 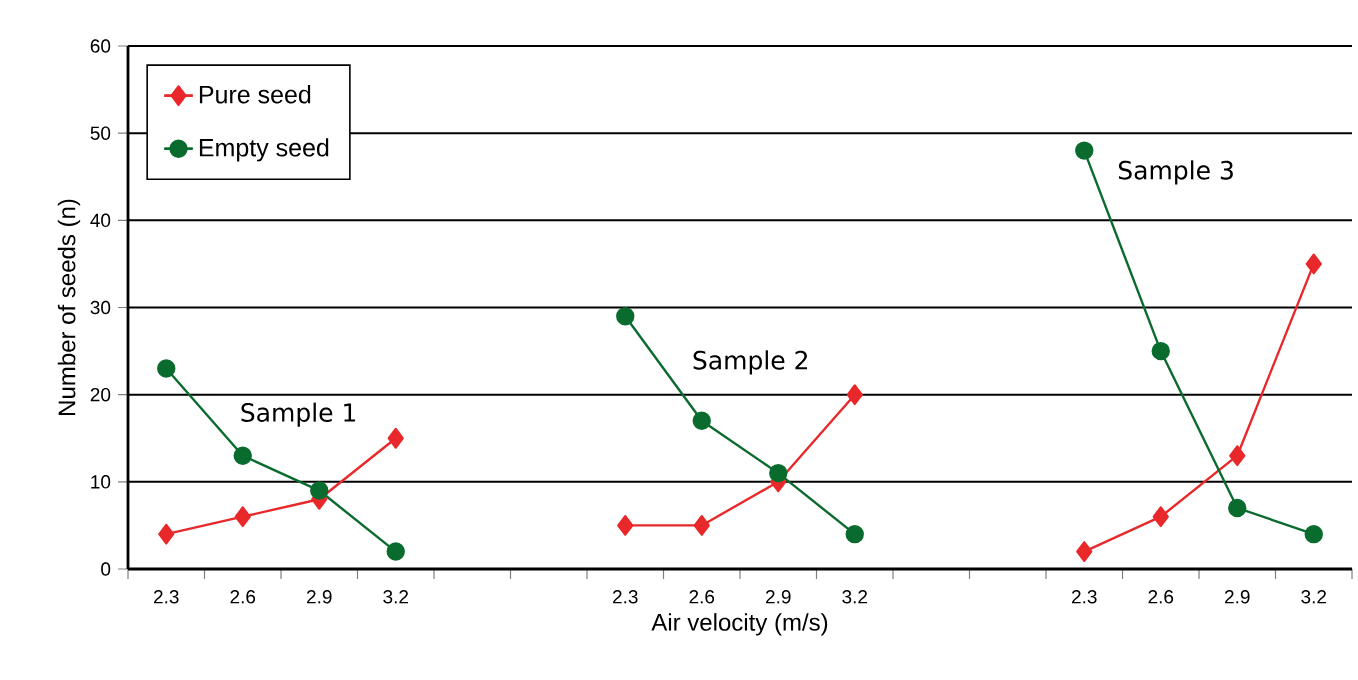 What do you see at coordinates (739, 624) in the screenshot?
I see `x-axis-title: Air velocity (m/s)` at bounding box center [739, 624].